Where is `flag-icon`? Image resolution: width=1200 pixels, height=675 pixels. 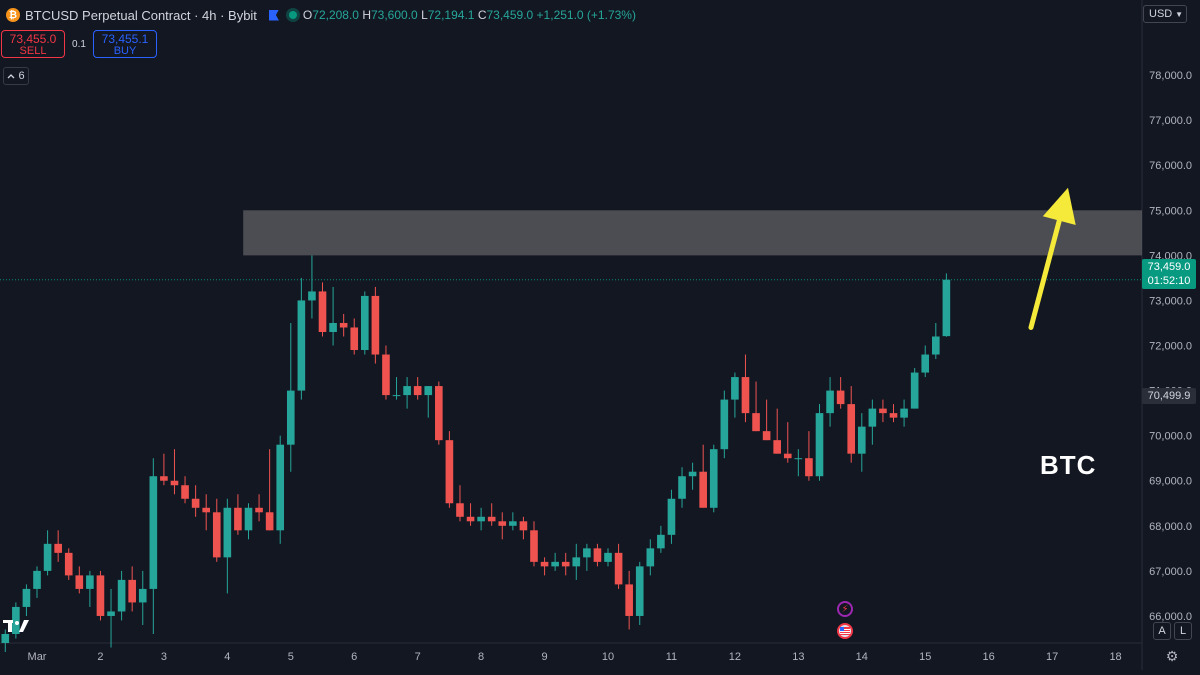
flag-icon is located at coordinates (273, 15).